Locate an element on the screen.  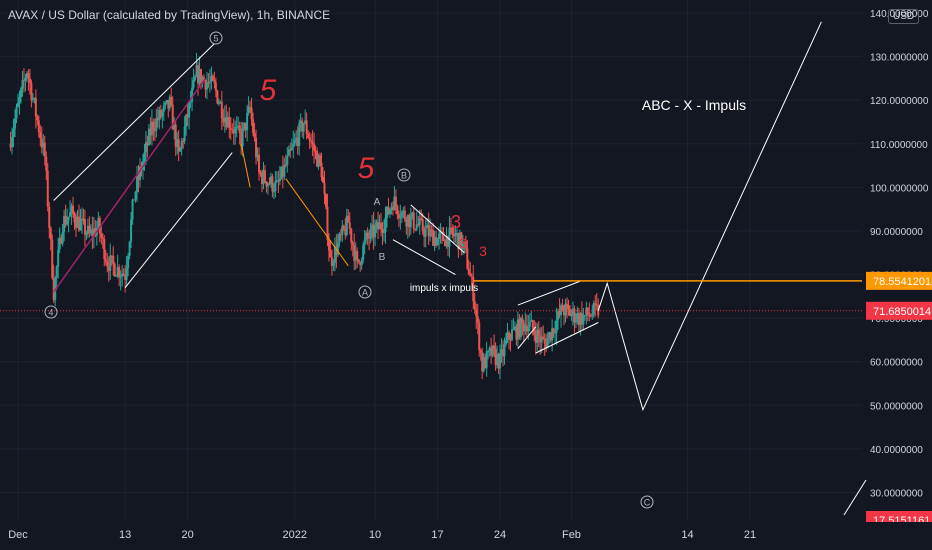
hand-5-top: 5 is located at coordinates (268, 90).